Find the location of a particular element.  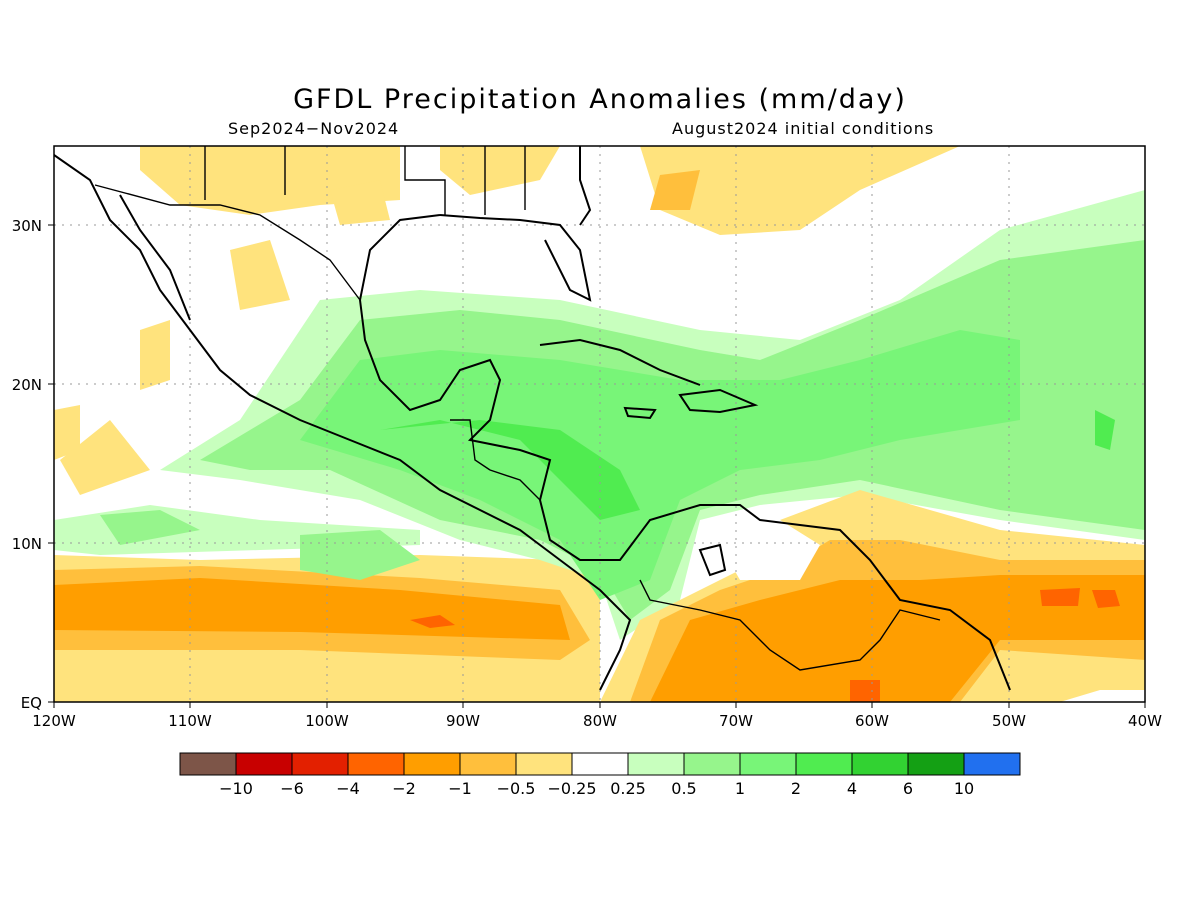

colorbar-label: 6 is located at coordinates (908, 788).